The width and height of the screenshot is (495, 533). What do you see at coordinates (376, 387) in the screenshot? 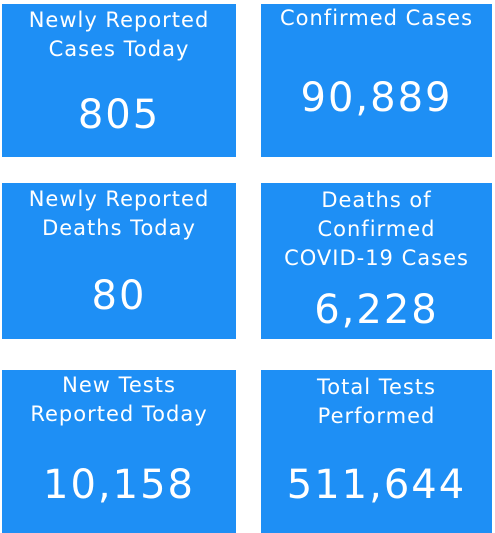
I see `tile-label: Total Tests` at bounding box center [376, 387].